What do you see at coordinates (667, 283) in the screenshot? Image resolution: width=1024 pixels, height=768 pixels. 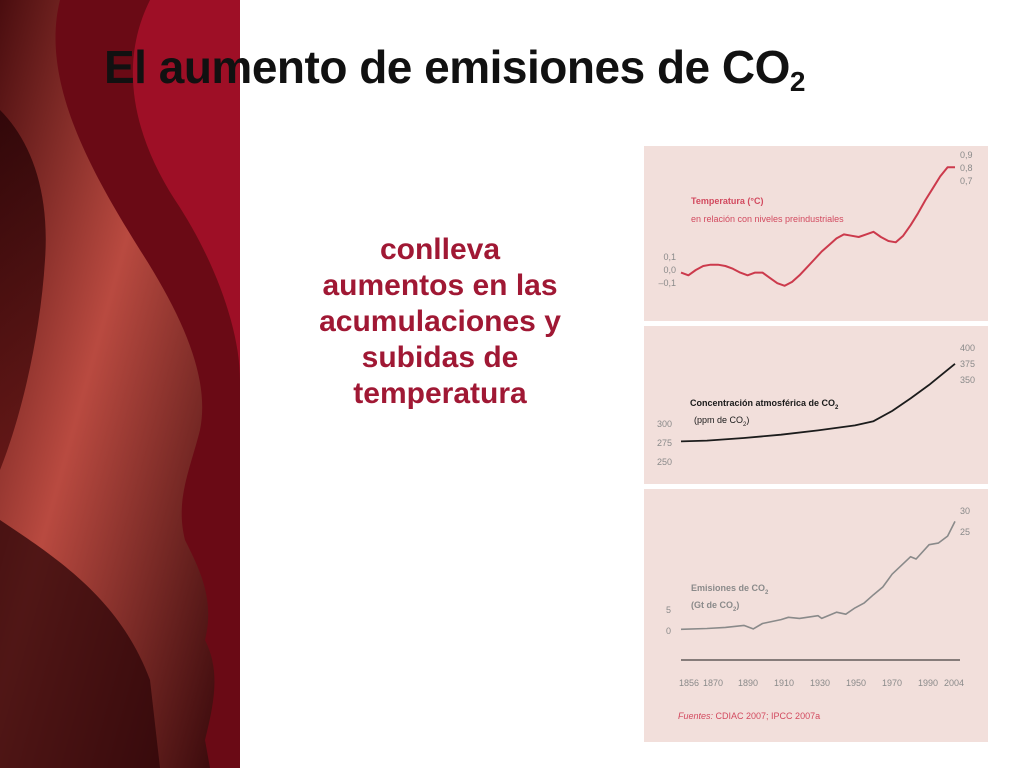 I see `temp-tick-left: –0,1` at bounding box center [667, 283].